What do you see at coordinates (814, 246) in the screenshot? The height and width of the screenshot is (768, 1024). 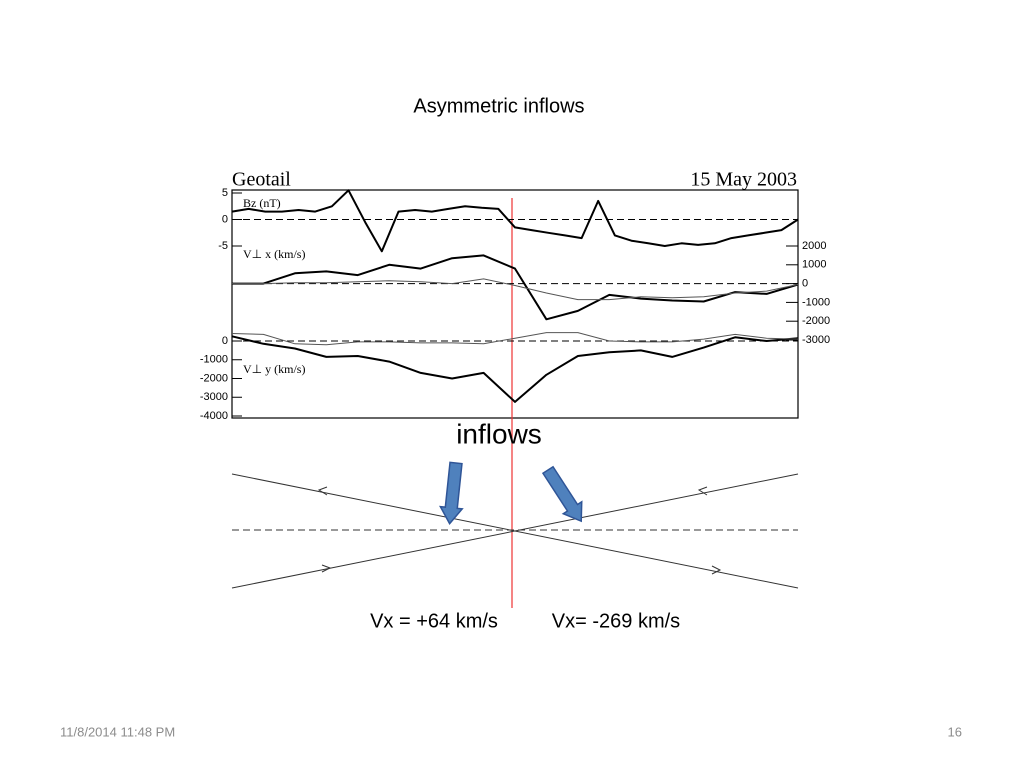 I see `y-tick-label: 2000` at bounding box center [814, 246].